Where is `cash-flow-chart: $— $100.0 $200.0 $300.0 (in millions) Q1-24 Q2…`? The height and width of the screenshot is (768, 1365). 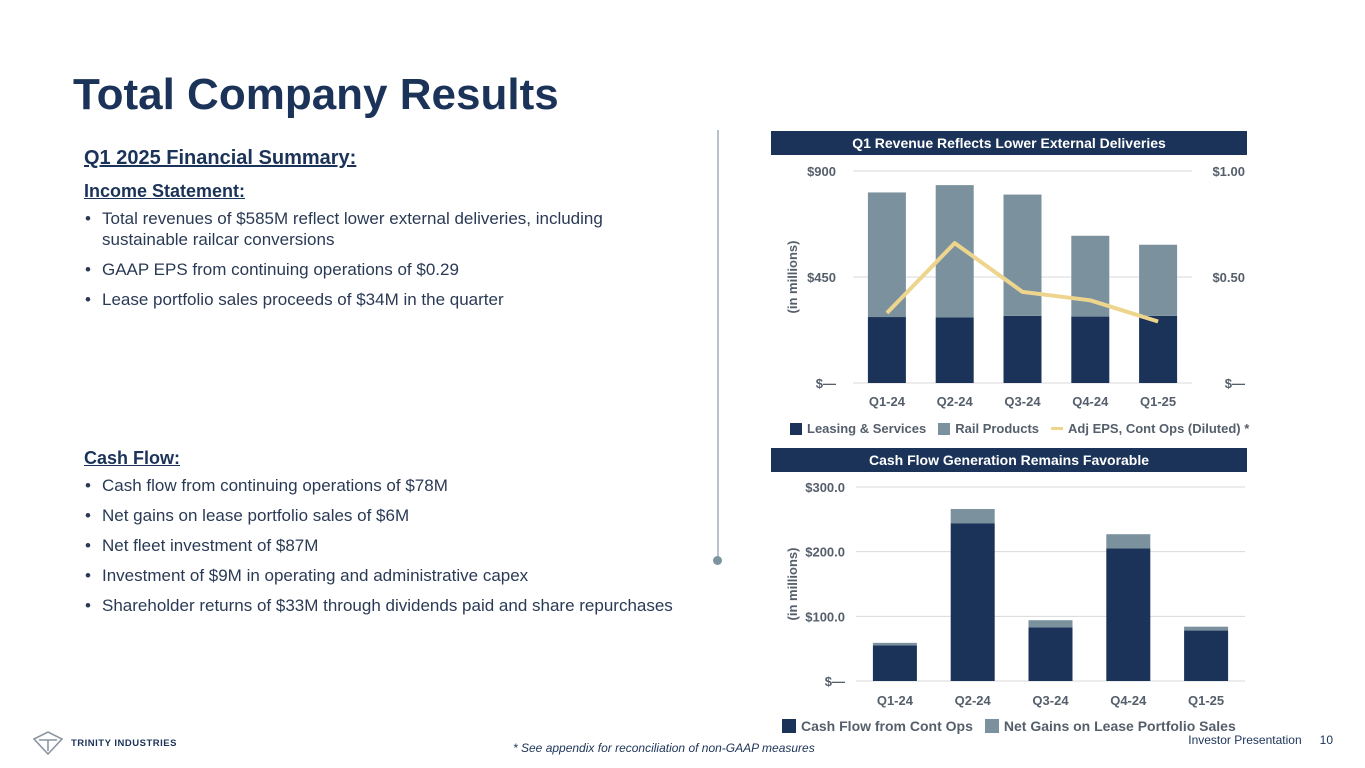
cash-flow-chart: $— $100.0 $200.0 $300.0 (in millions) Q1-24 Q2… is located at coordinates (1015, 594).